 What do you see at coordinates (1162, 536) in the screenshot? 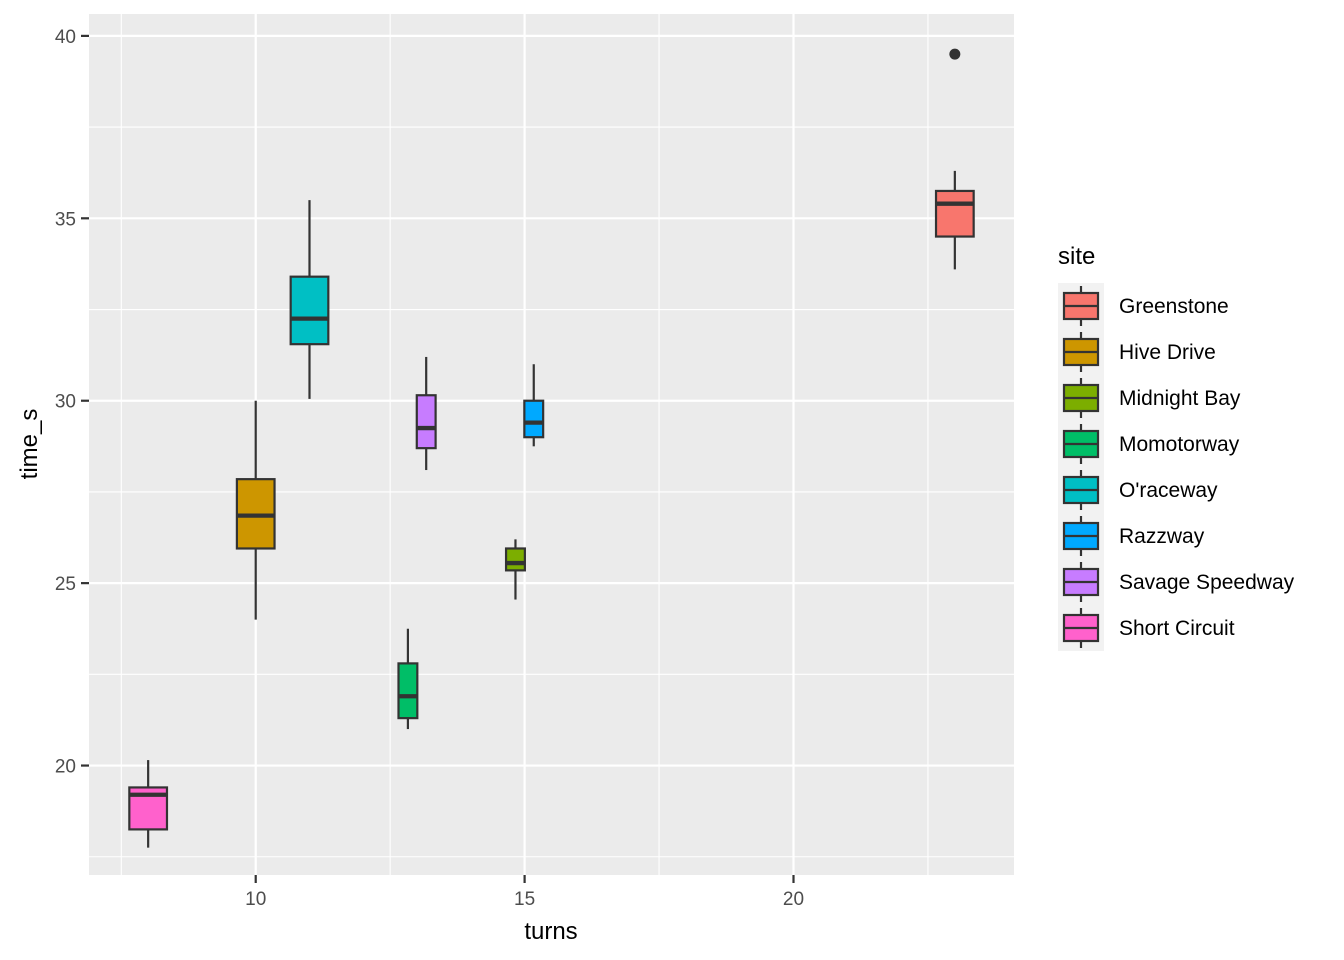
I see `legend-label: Razzway` at bounding box center [1162, 536].